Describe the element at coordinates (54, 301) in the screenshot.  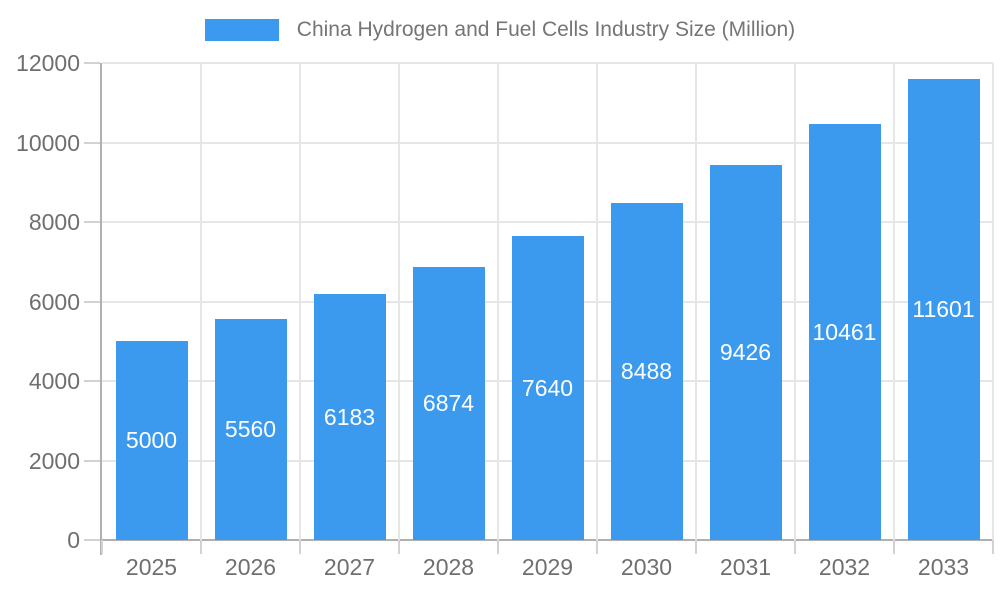
I see `y-tick-label: 6000` at that location.